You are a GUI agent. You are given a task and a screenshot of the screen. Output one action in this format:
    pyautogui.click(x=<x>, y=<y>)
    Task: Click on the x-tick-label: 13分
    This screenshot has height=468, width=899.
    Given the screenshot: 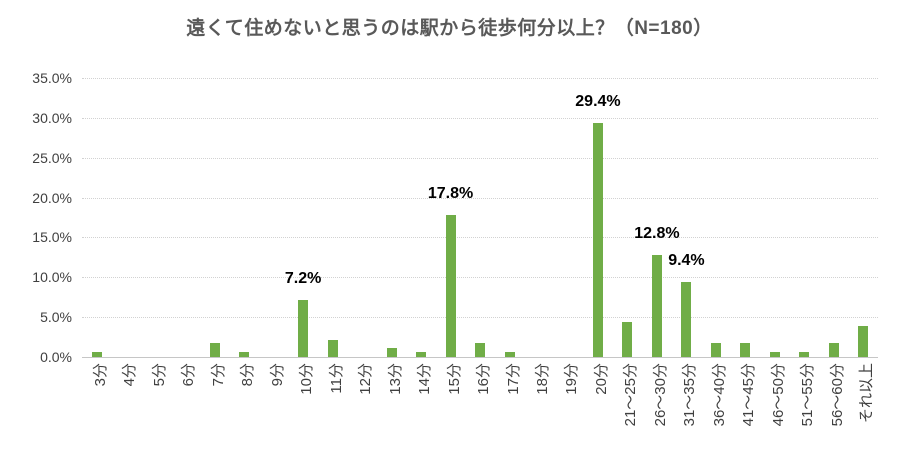 What is the action you would take?
    pyautogui.click(x=395, y=379)
    